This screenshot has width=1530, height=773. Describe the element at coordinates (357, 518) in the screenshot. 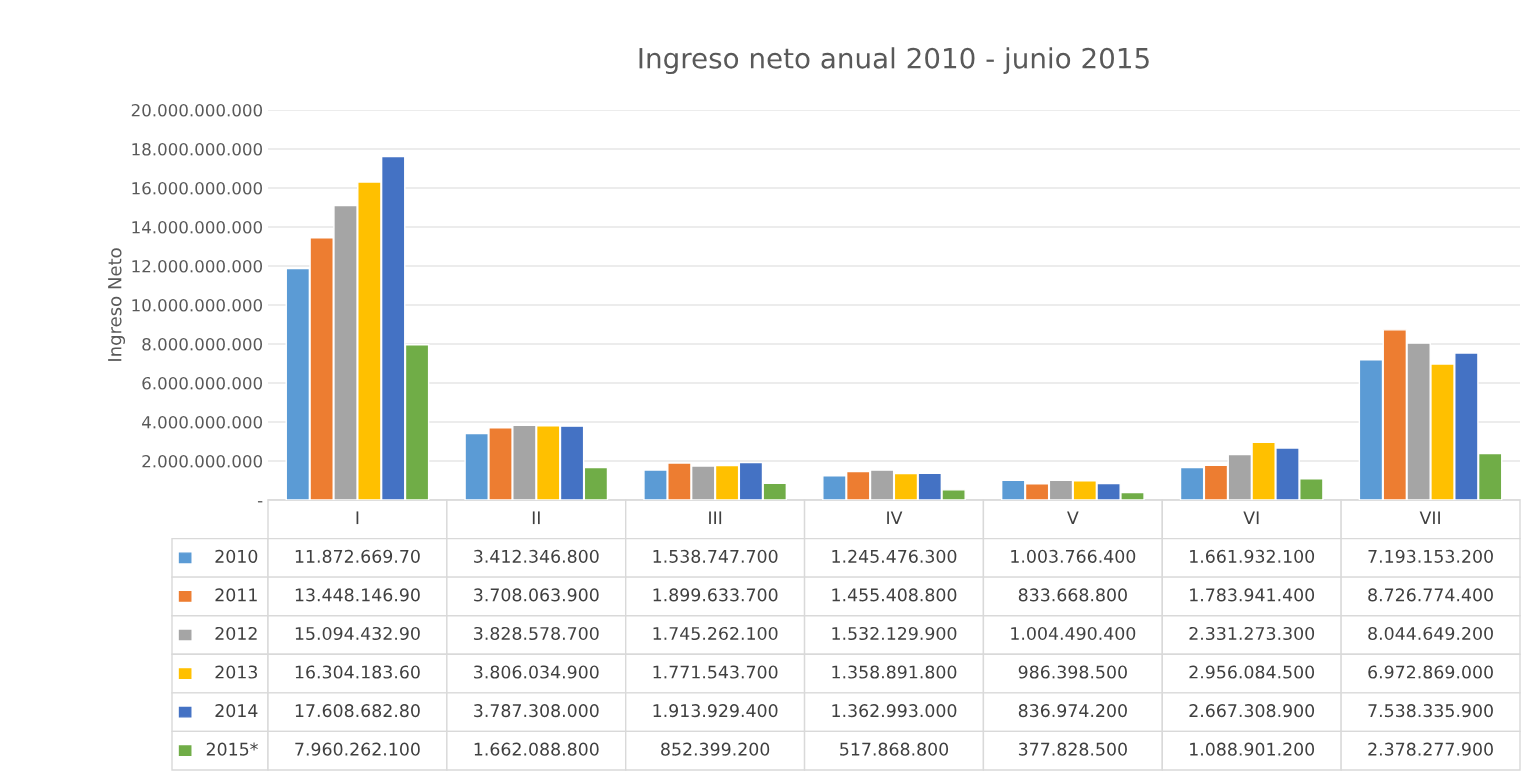

I see `x-tick-label: I` at that location.